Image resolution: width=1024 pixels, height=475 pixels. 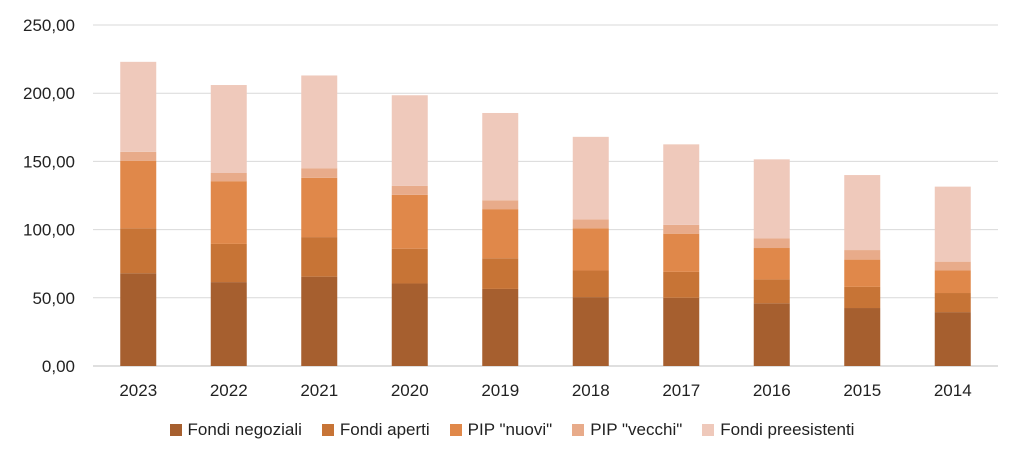 I want to click on y-tick-label: 50,00, so click(x=53, y=298).